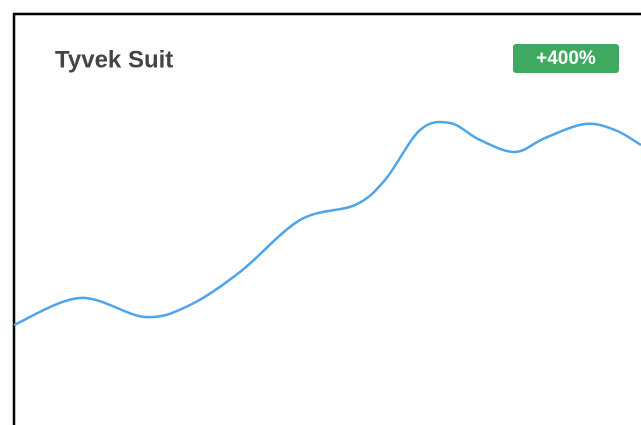 The image size is (641, 425). What do you see at coordinates (114, 59) in the screenshot?
I see `chart-title: Tyvek Suit` at bounding box center [114, 59].